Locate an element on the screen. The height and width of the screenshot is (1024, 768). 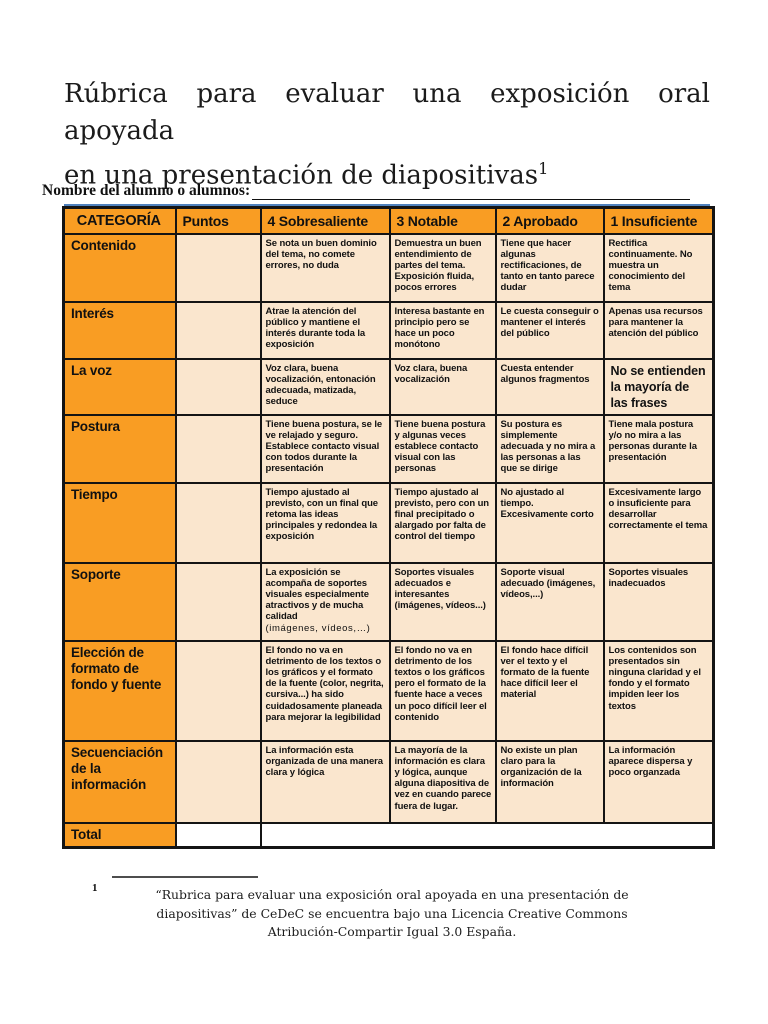
descriptor-text: No se entienden la mayoría de las frases is located at coordinates (658, 386).